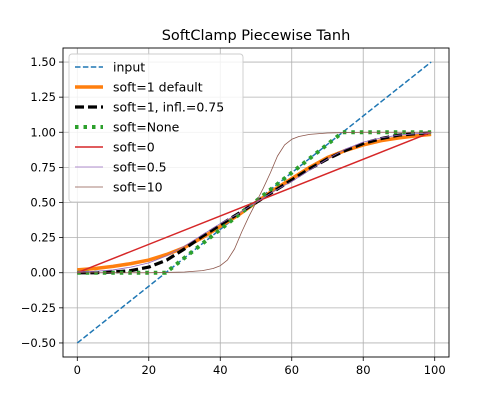 This screenshot has width=500, height=400. I want to click on legend-label: soft=1, infl.=0.75, so click(168, 107).